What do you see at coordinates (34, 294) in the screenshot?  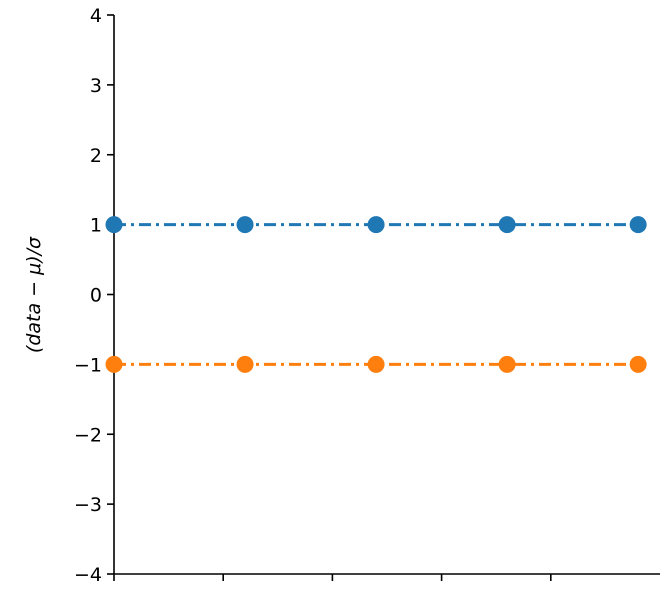 I see `y-axis-label: (data − μ)/σ` at bounding box center [34, 294].